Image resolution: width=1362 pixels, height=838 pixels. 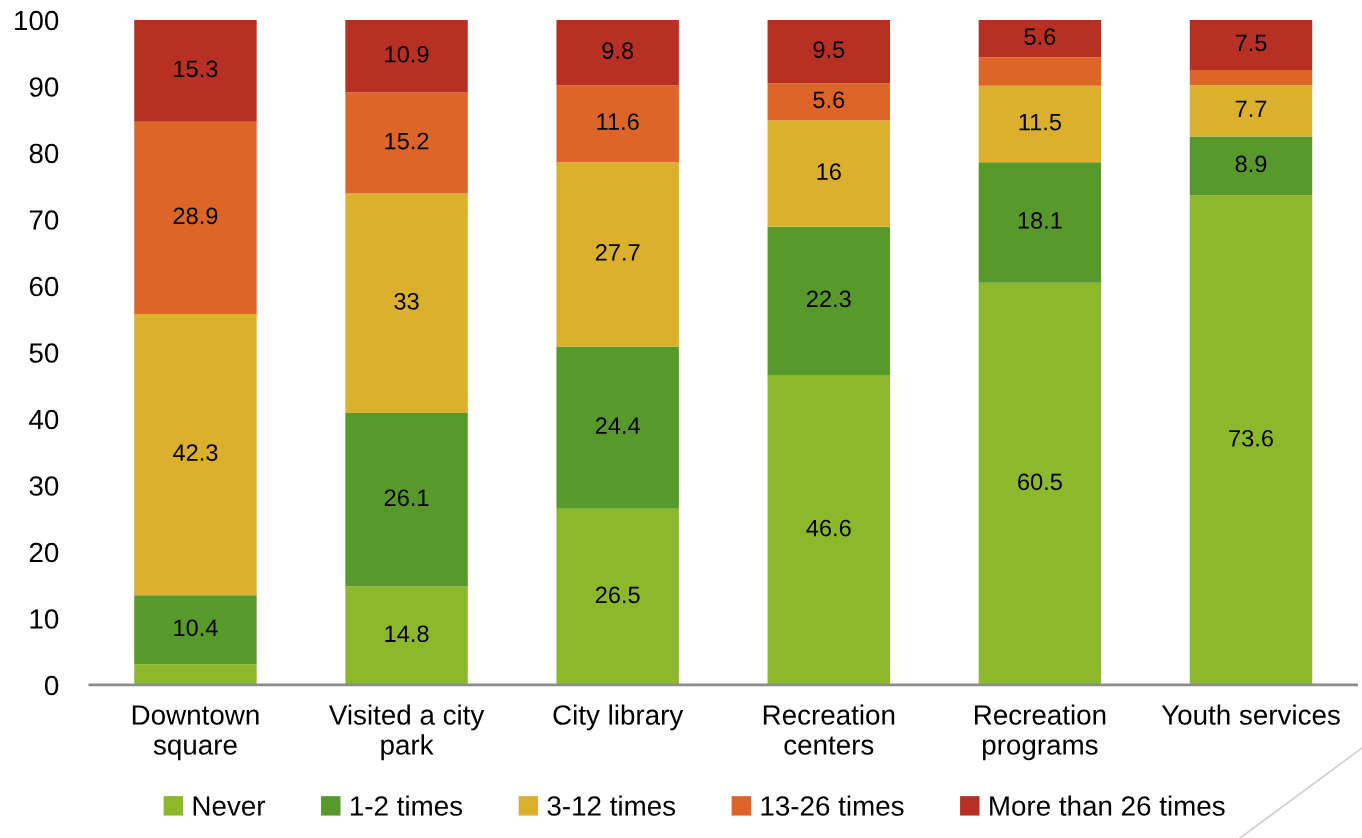 What do you see at coordinates (44, 619) in the screenshot?
I see `y-tick-label: 10` at bounding box center [44, 619].